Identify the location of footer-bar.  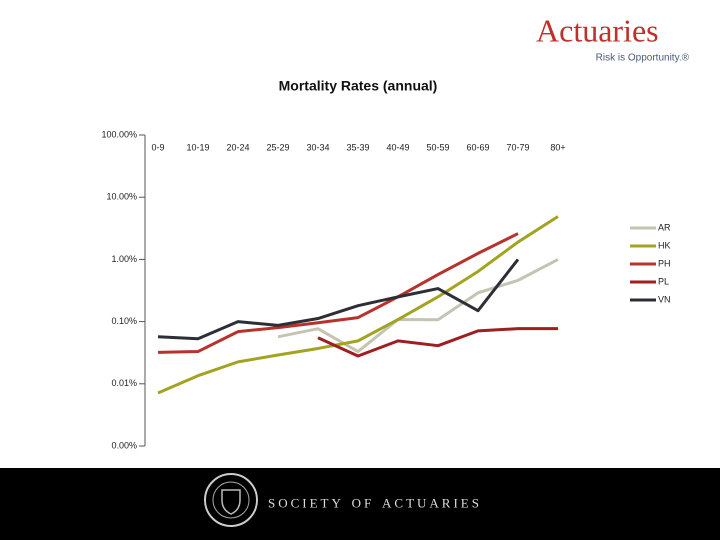
(360, 504).